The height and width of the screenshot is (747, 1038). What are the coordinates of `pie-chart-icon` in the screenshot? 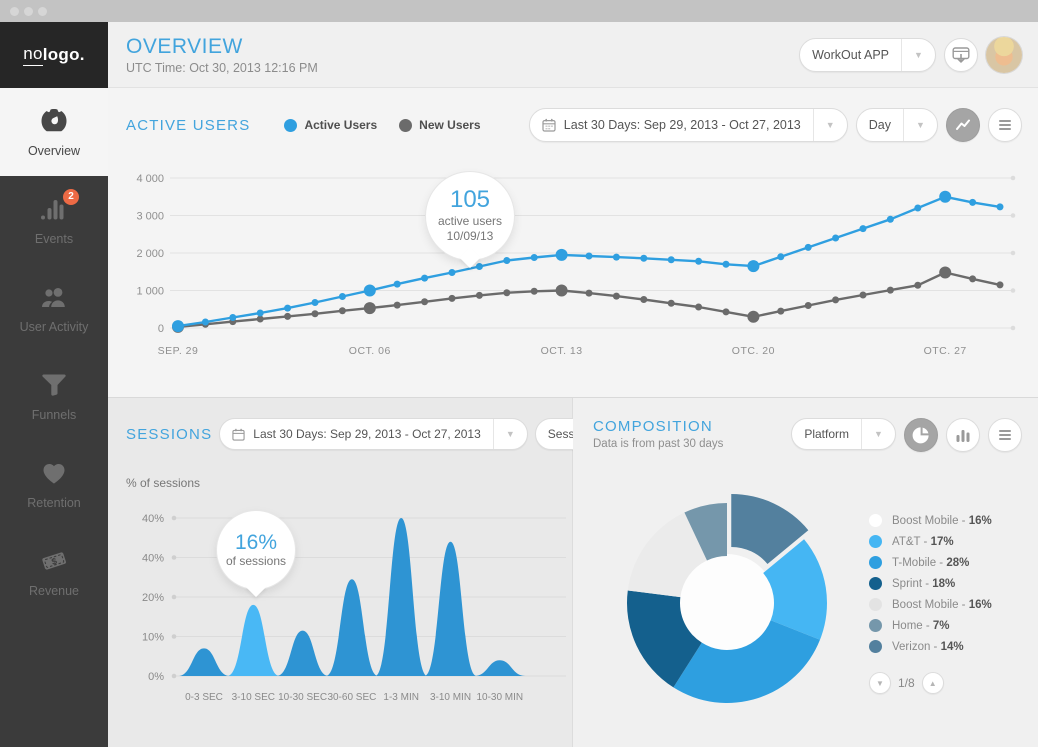 It's located at (920, 435).